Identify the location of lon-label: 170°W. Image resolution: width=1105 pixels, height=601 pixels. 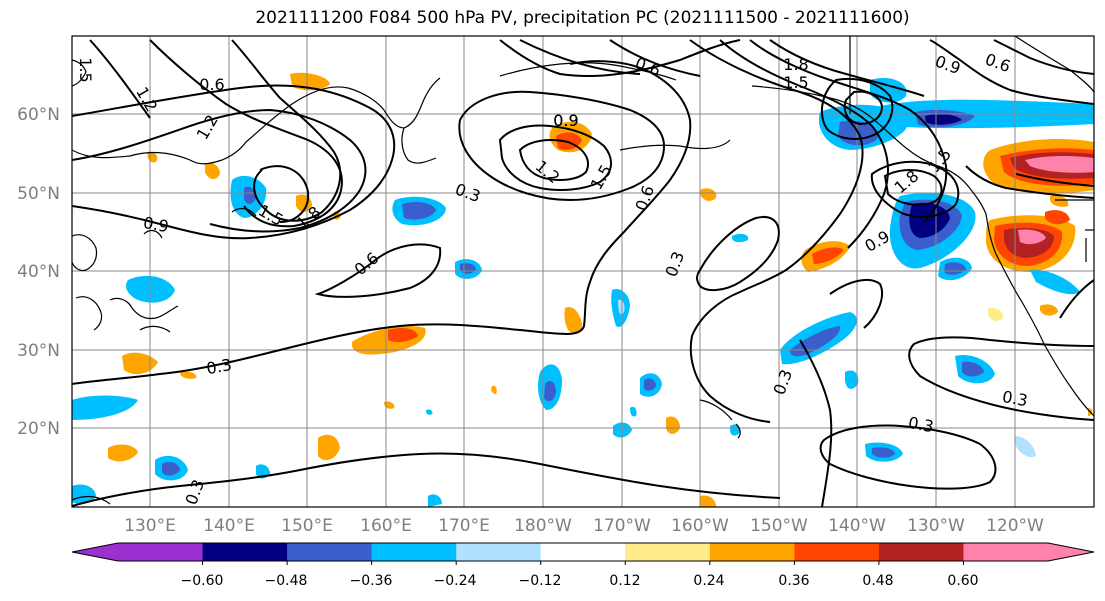
(622, 526).